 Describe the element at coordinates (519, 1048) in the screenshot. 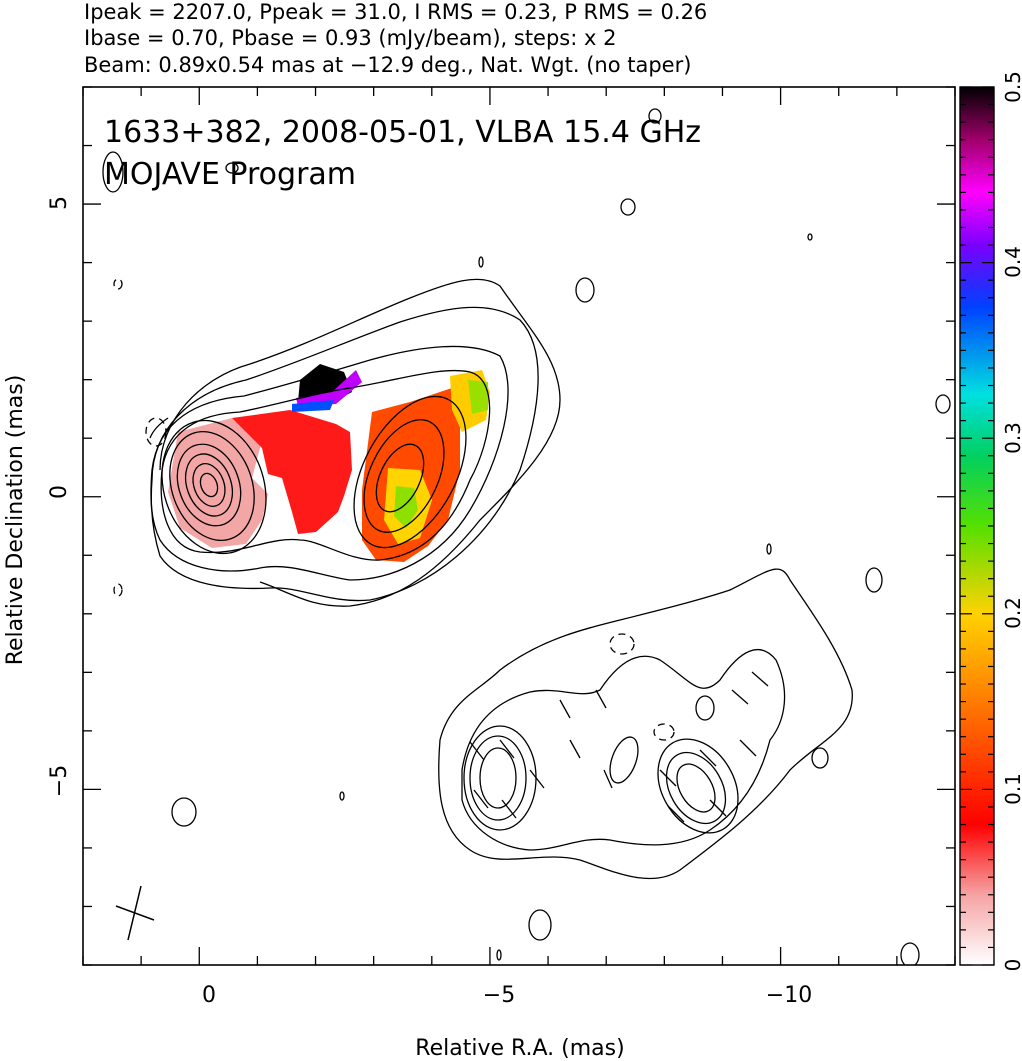

I see `x-axis-label: Relative R.A. (mas)` at that location.